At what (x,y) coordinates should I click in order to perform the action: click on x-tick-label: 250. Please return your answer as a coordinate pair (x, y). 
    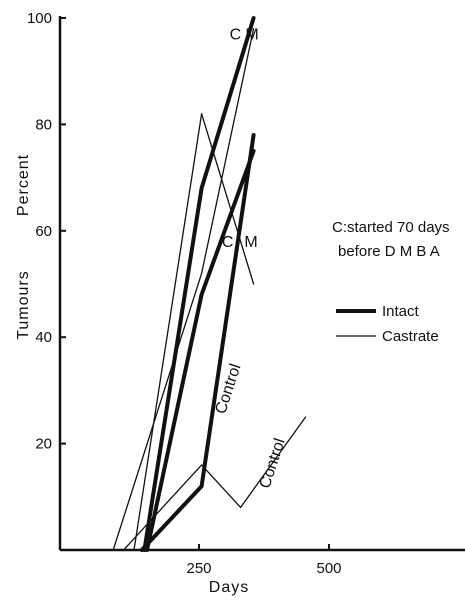
    Looking at the image, I should click on (198, 568).